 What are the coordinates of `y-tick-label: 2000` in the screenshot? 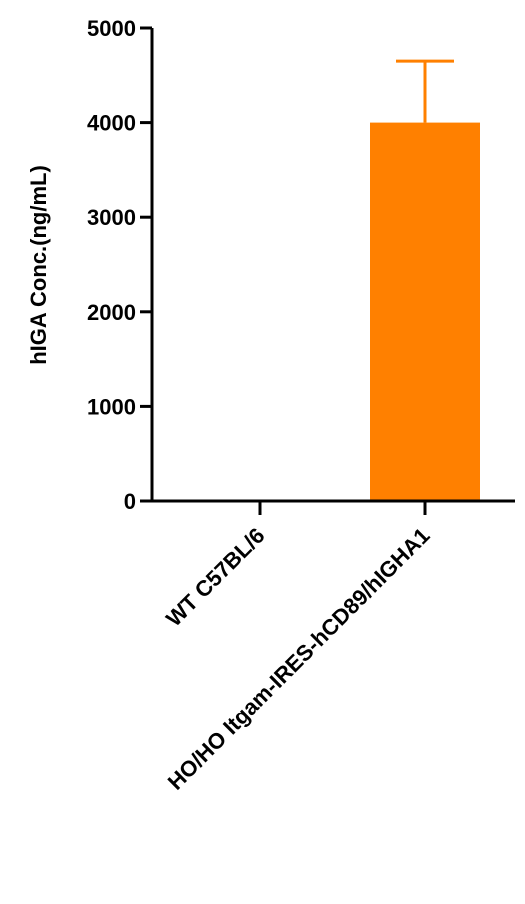 It's located at (111, 312).